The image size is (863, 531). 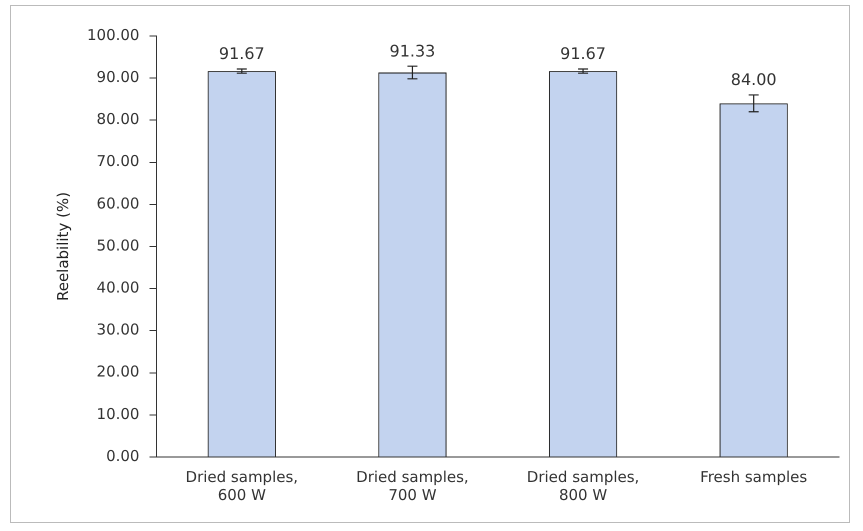 I want to click on y-tick-label: 50.00, so click(x=118, y=245).